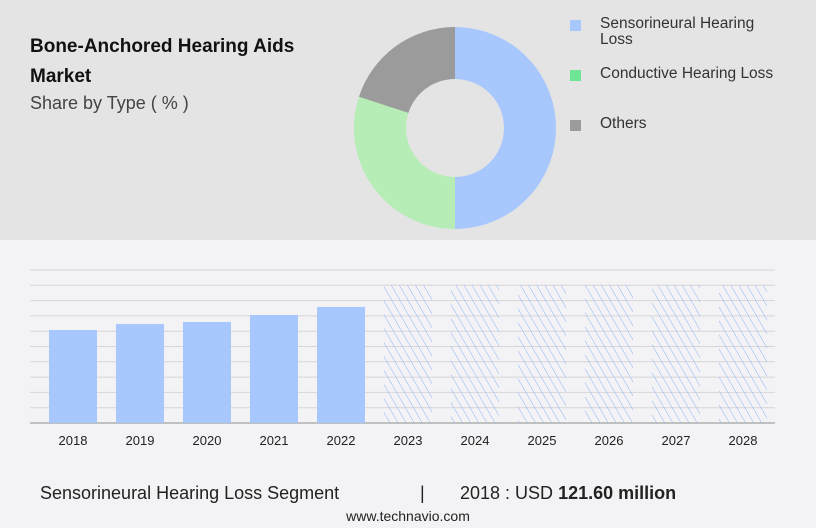 The height and width of the screenshot is (528, 816). I want to click on chart-subtitle: Share by Type ( % ), so click(109, 103).